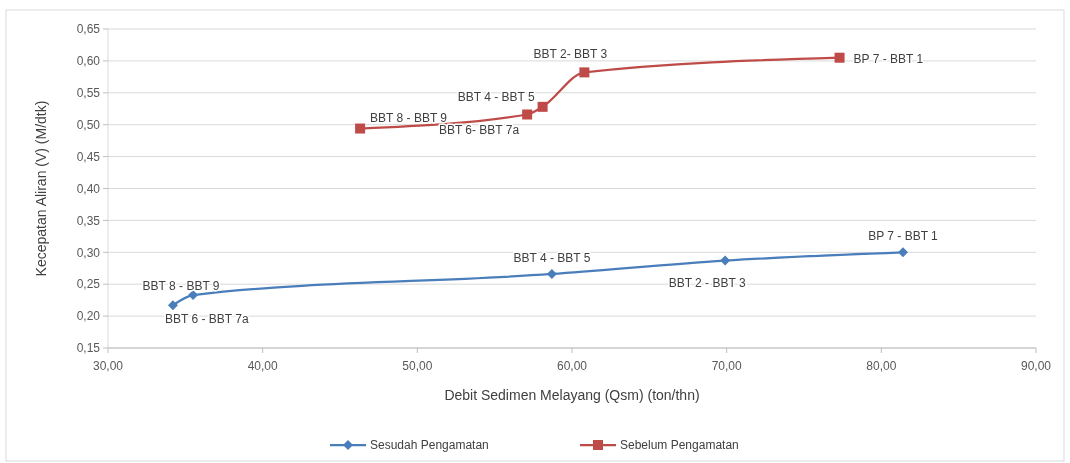  Describe the element at coordinates (88, 124) in the screenshot. I see `y-tick-label: 0,50` at that location.